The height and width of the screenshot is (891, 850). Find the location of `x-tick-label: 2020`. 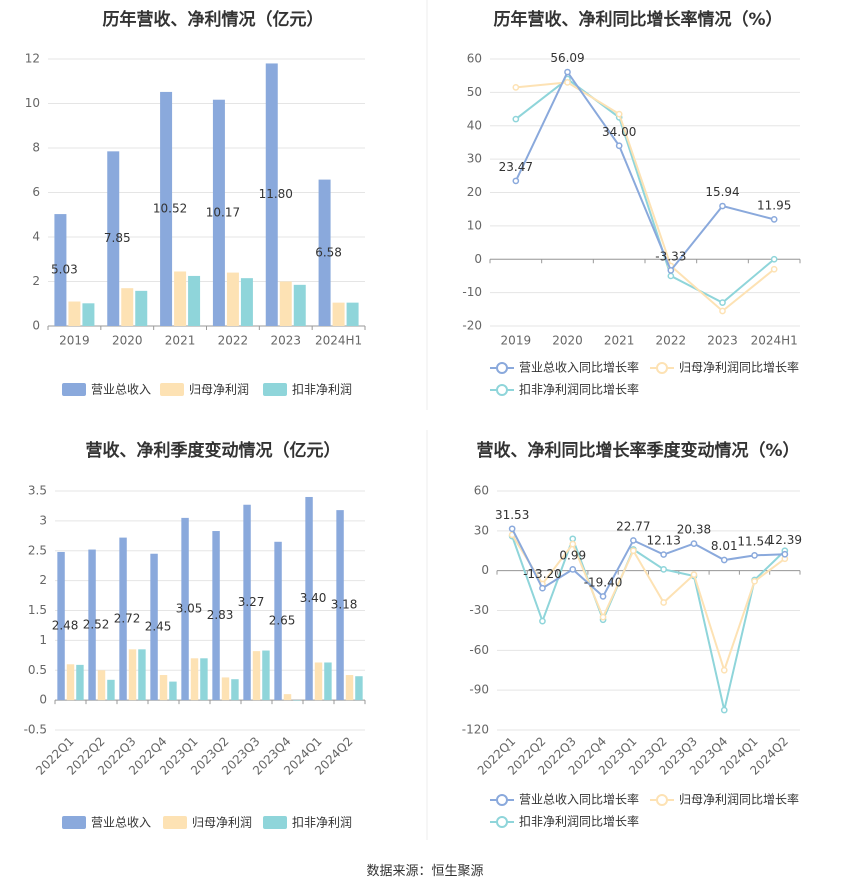

x-tick-label: 2020 is located at coordinates (567, 341).